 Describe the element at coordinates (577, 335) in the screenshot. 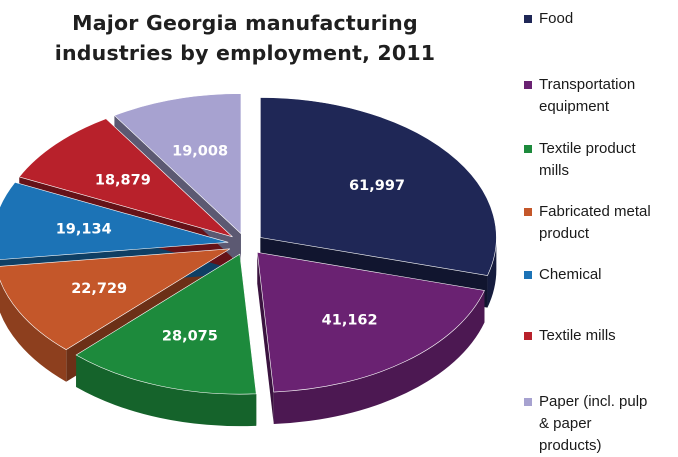

I see `legend-label: Textile mills` at that location.